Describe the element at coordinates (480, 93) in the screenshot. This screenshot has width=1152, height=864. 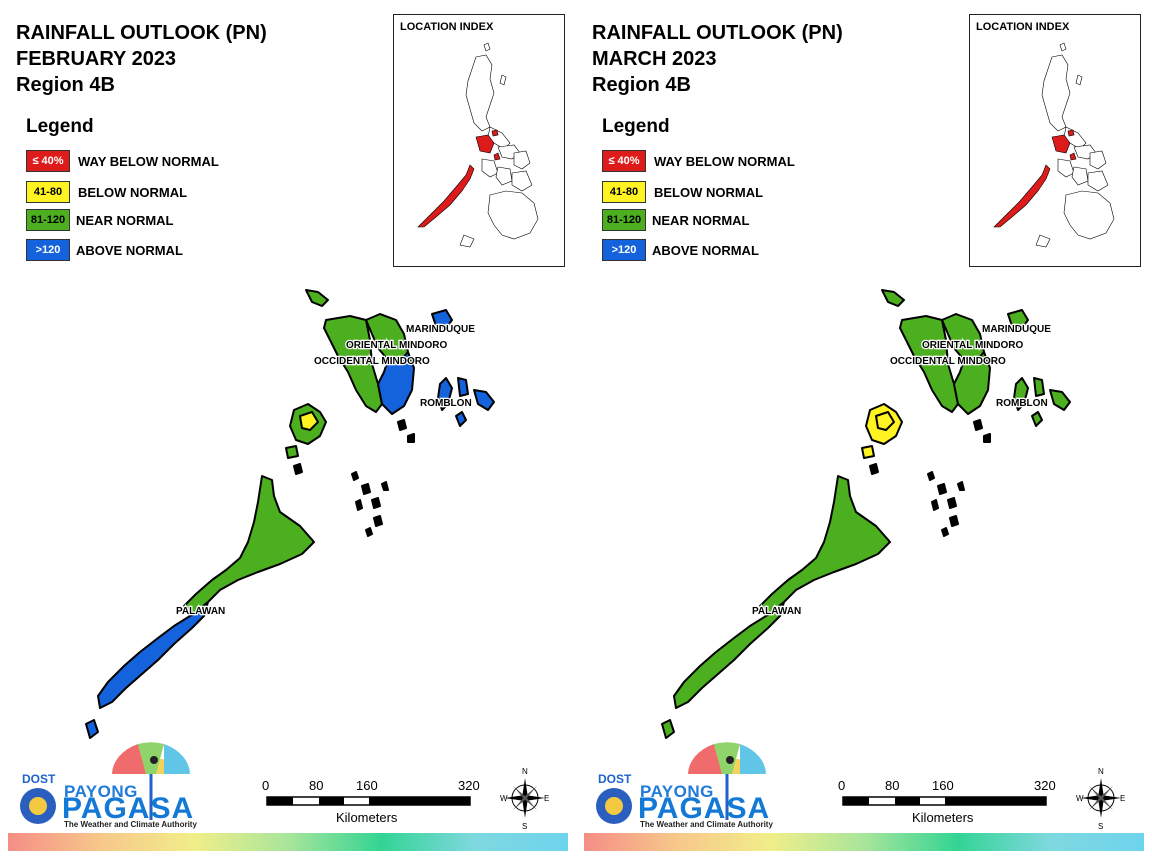
I see `luzon-landmass` at that location.